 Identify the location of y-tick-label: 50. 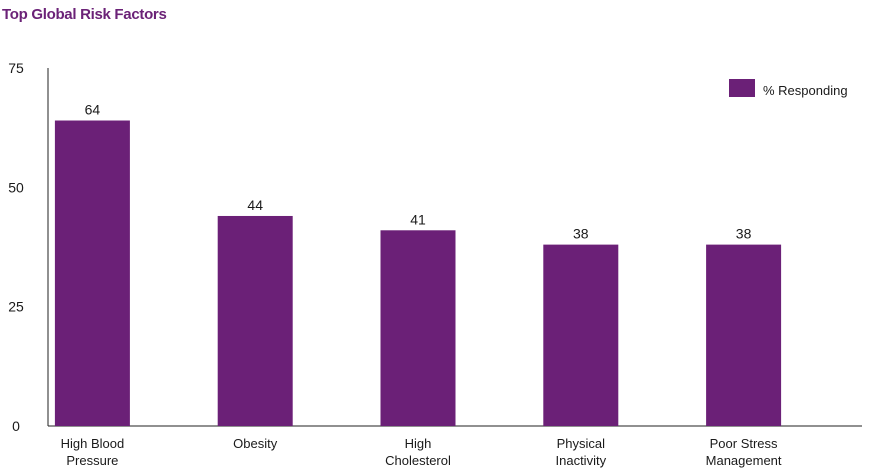
(16, 187).